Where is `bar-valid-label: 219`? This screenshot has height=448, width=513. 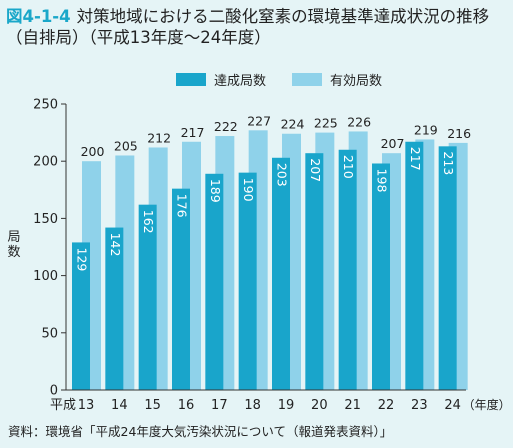
bar-valid-label: 219 is located at coordinates (426, 129).